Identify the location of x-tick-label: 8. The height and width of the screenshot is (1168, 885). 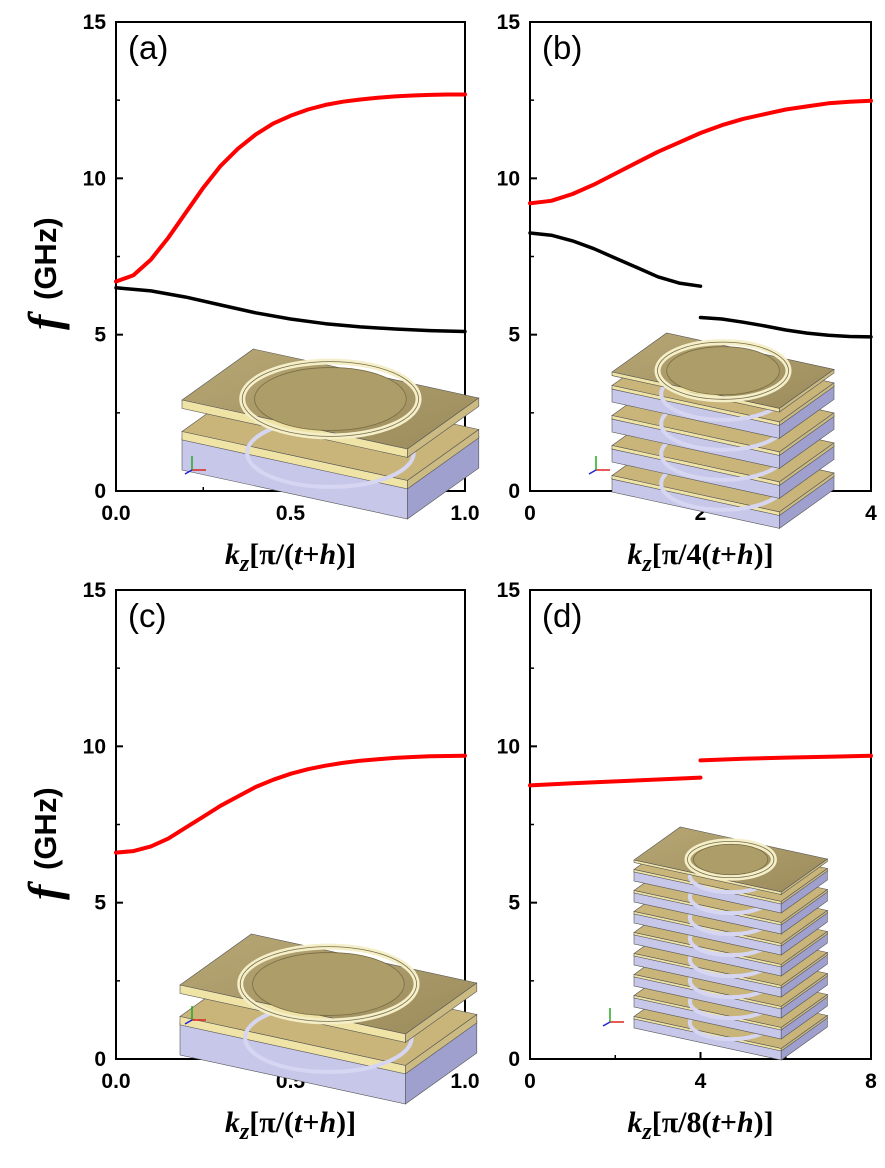
(871, 1081).